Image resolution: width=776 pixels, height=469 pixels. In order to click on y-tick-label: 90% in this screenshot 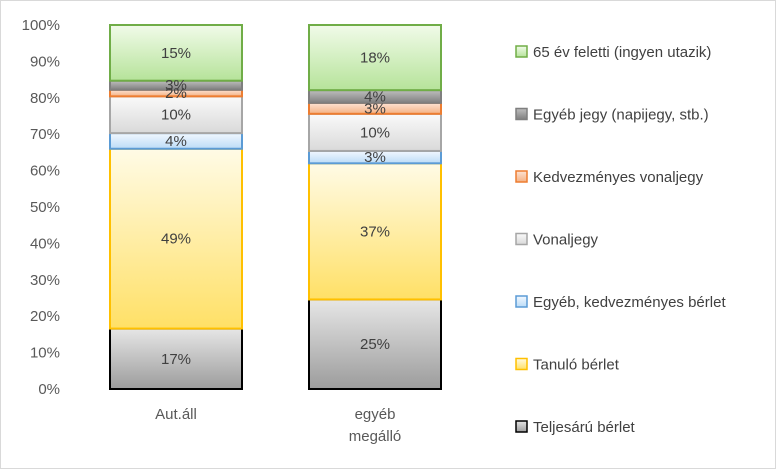, I will do `click(45, 61)`.